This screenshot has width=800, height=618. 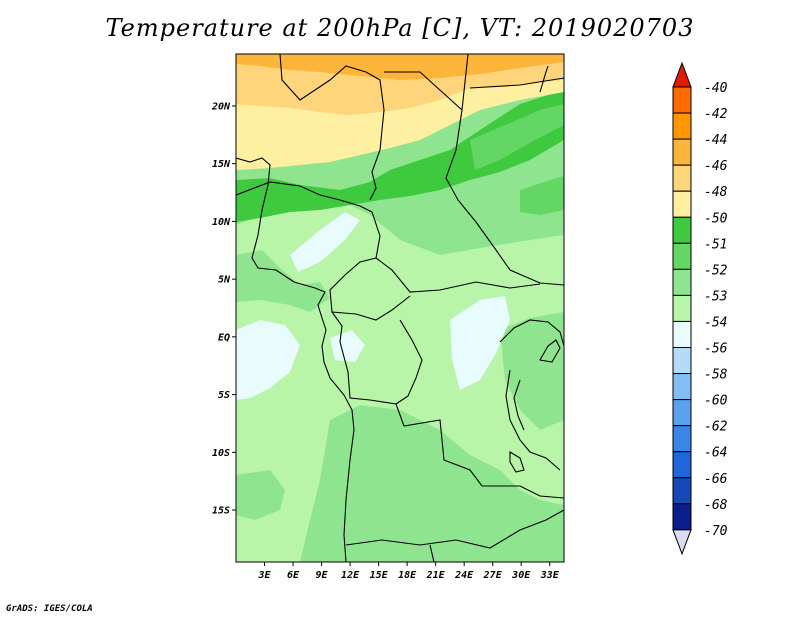 I want to click on lat-tick-label: 15N, so click(x=221, y=164).